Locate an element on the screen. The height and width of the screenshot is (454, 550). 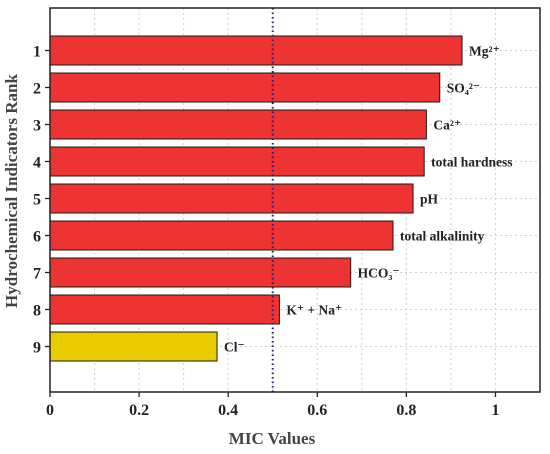
x-axis-title: MIC Values is located at coordinates (272, 438).